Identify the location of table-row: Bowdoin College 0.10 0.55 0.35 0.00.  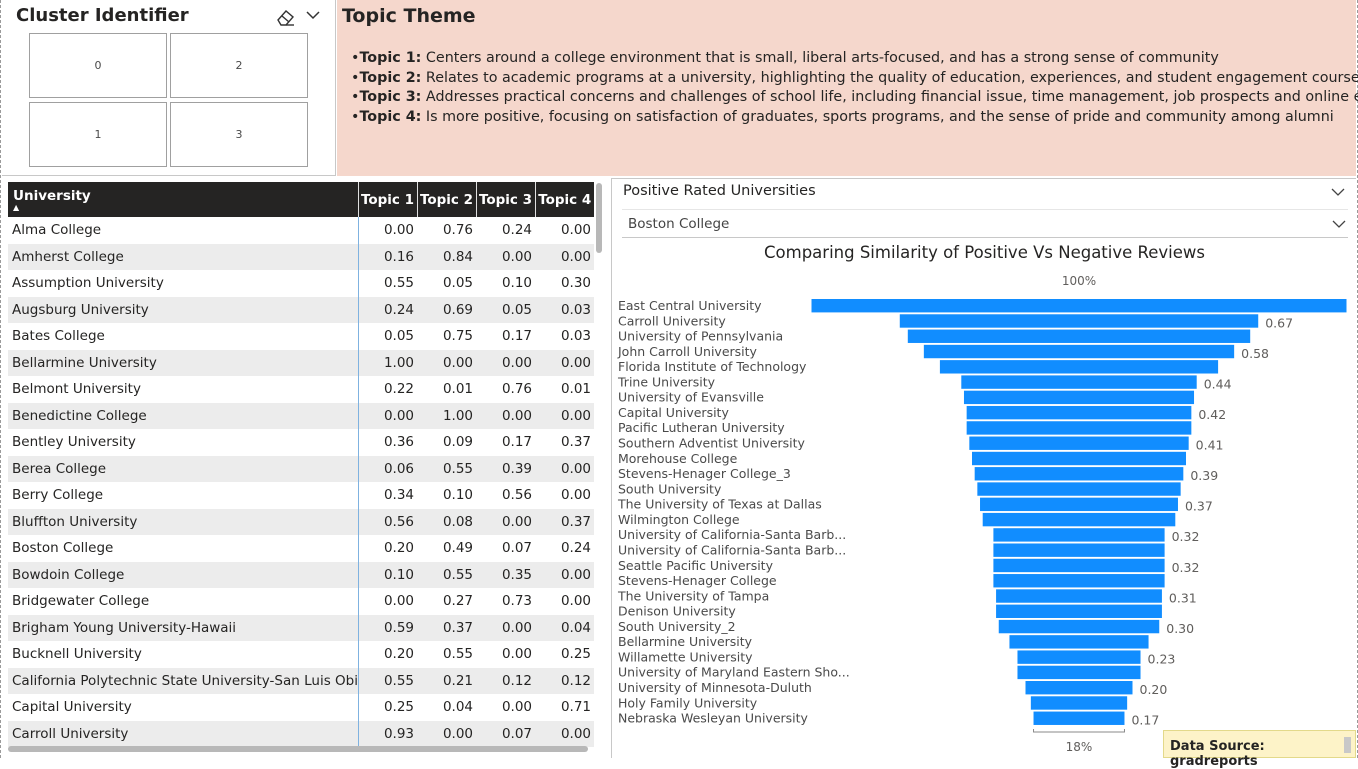
(301, 574).